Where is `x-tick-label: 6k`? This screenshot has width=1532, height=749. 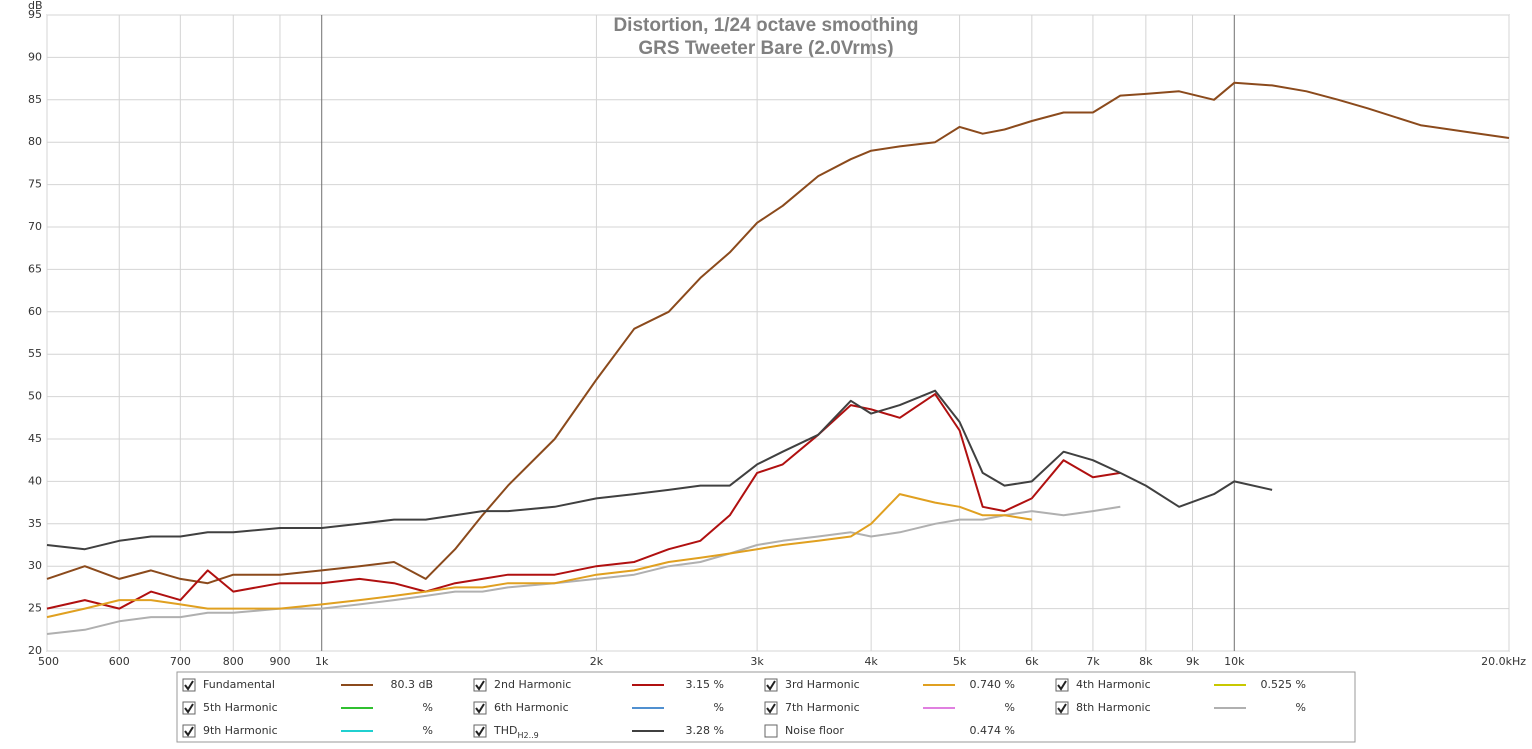
x-tick-label: 6k is located at coordinates (1032, 661).